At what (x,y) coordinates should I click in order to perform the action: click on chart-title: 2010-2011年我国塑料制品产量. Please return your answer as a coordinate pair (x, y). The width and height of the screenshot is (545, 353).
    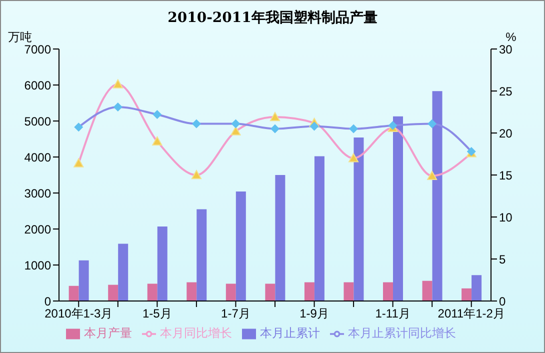
    Looking at the image, I should click on (272, 18).